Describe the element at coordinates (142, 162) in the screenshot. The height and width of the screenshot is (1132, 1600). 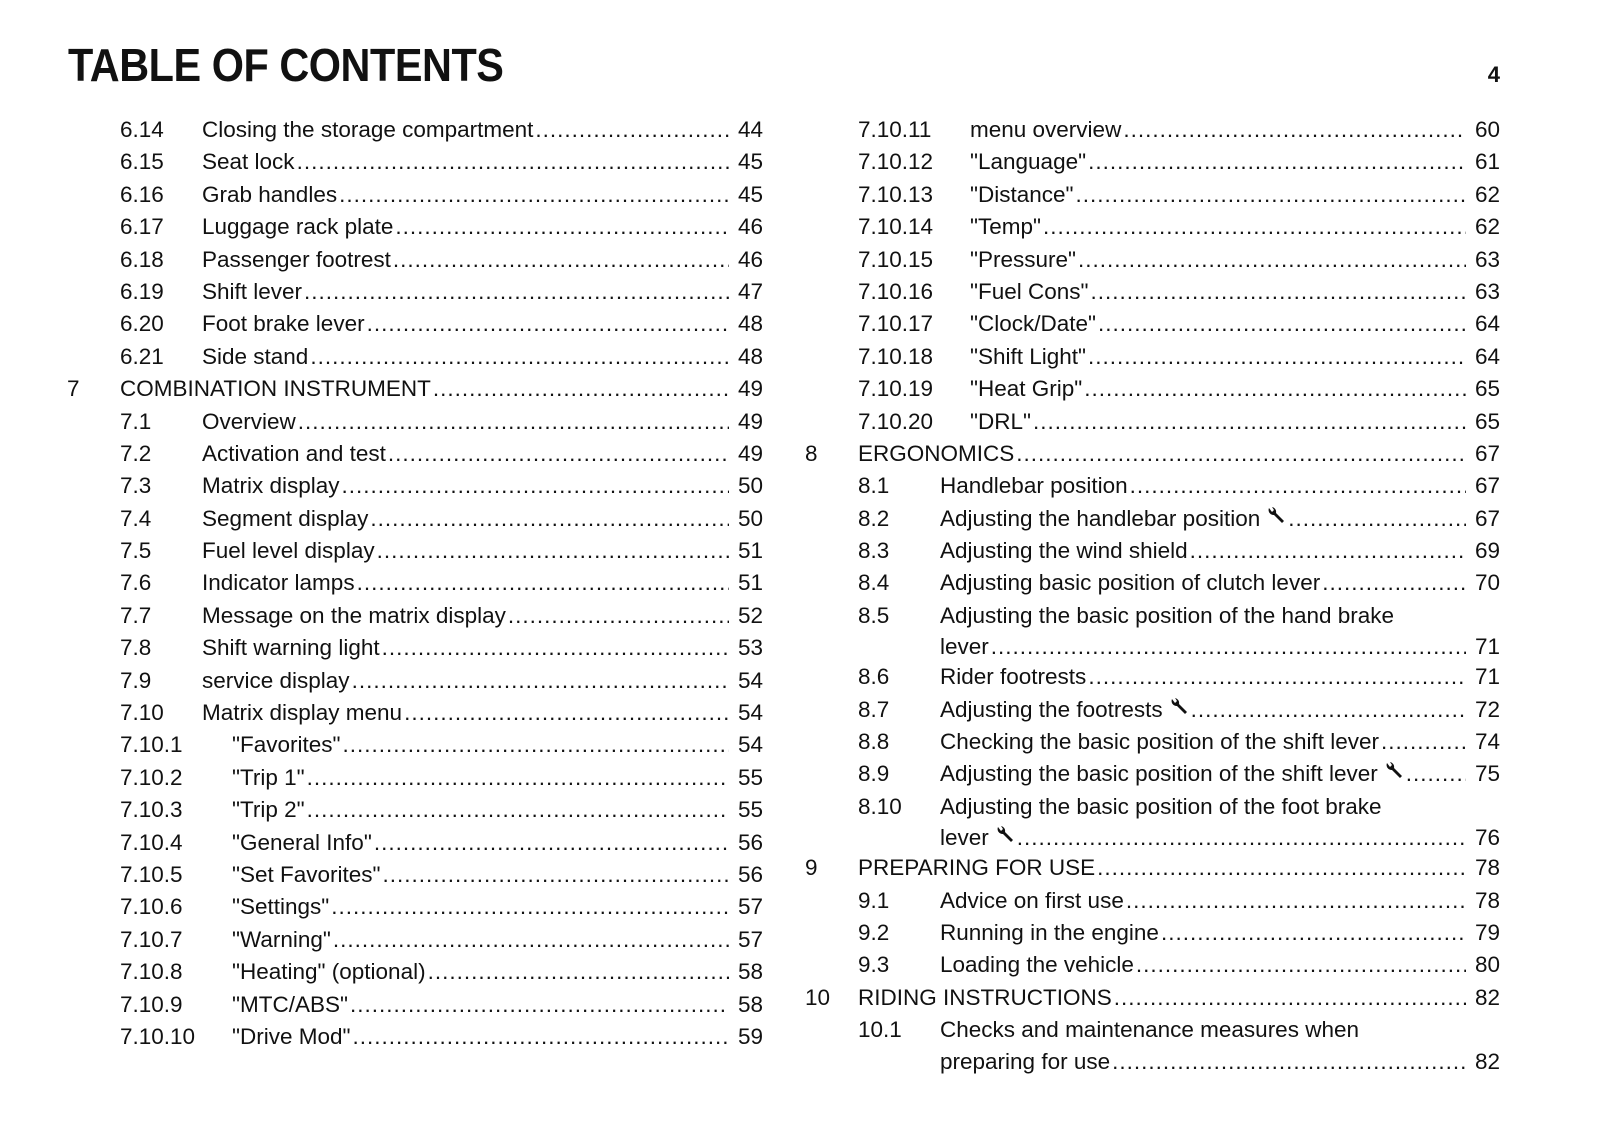
I see `entry-number: 6.15` at that location.